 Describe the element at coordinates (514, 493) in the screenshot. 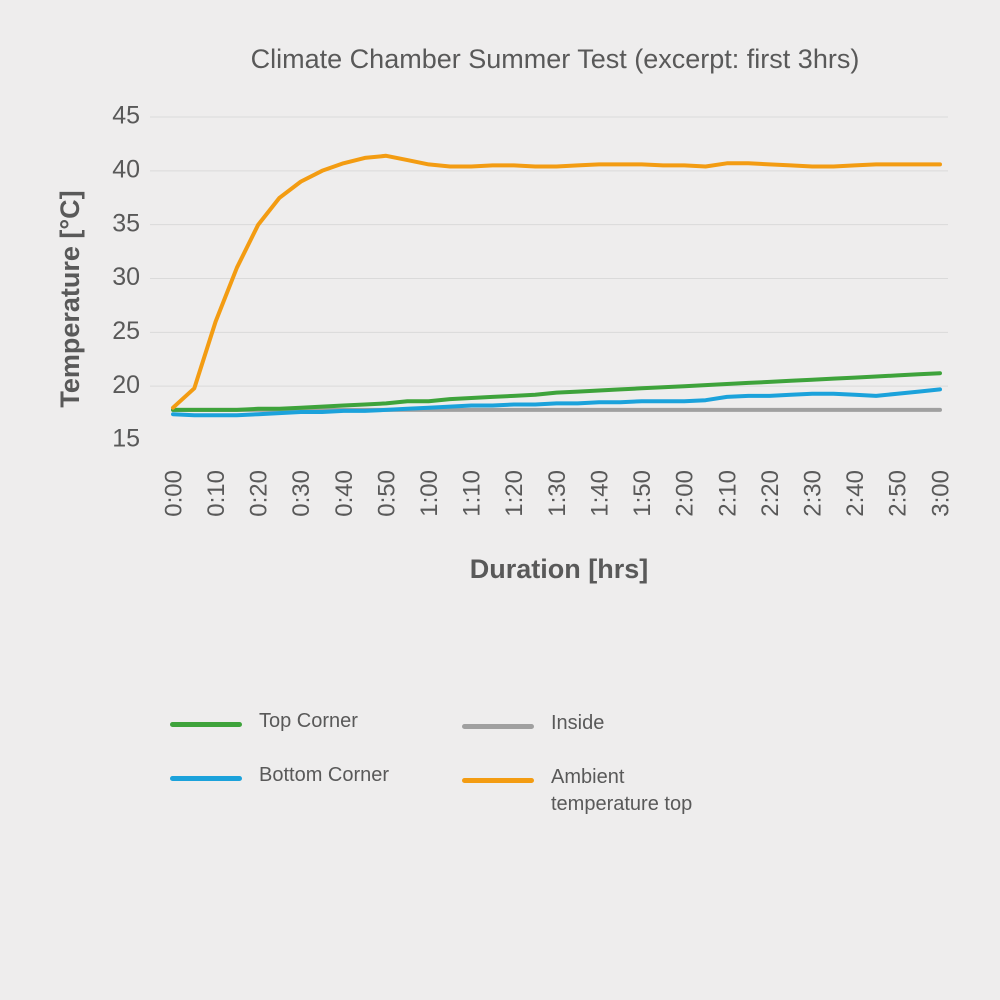

I see `x-tick-label: 1:20` at that location.